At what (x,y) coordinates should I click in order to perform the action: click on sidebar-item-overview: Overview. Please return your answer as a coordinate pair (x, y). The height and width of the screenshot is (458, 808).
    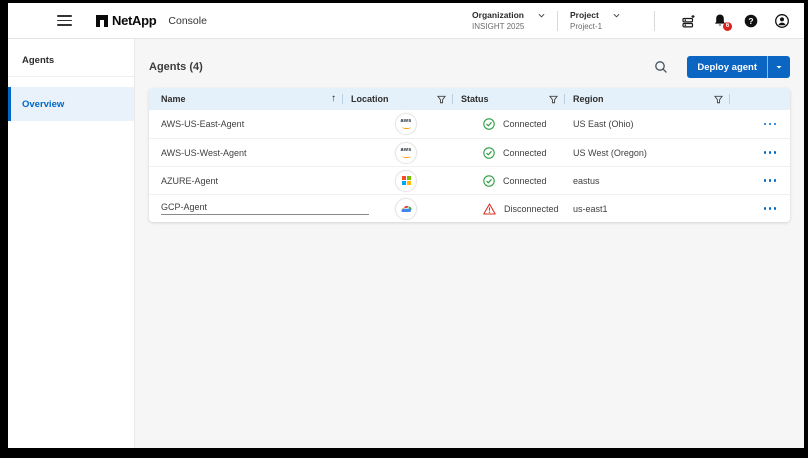
    Looking at the image, I should click on (71, 104).